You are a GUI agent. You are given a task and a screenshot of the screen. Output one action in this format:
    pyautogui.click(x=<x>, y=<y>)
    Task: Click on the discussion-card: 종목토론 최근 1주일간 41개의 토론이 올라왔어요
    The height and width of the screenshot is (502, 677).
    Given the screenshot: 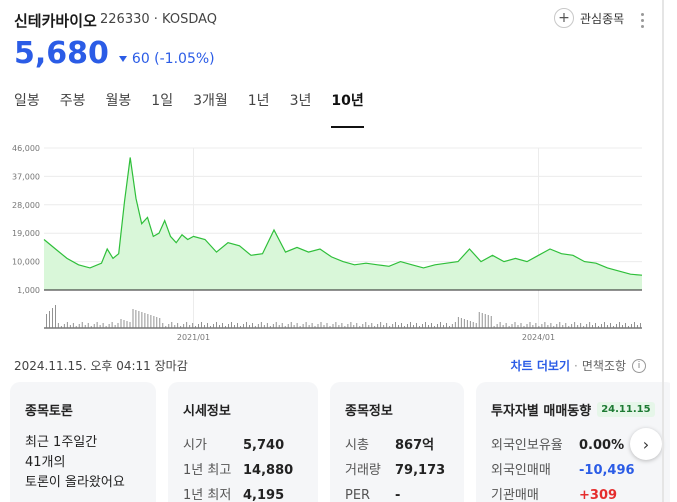 What is the action you would take?
    pyautogui.click(x=83, y=442)
    